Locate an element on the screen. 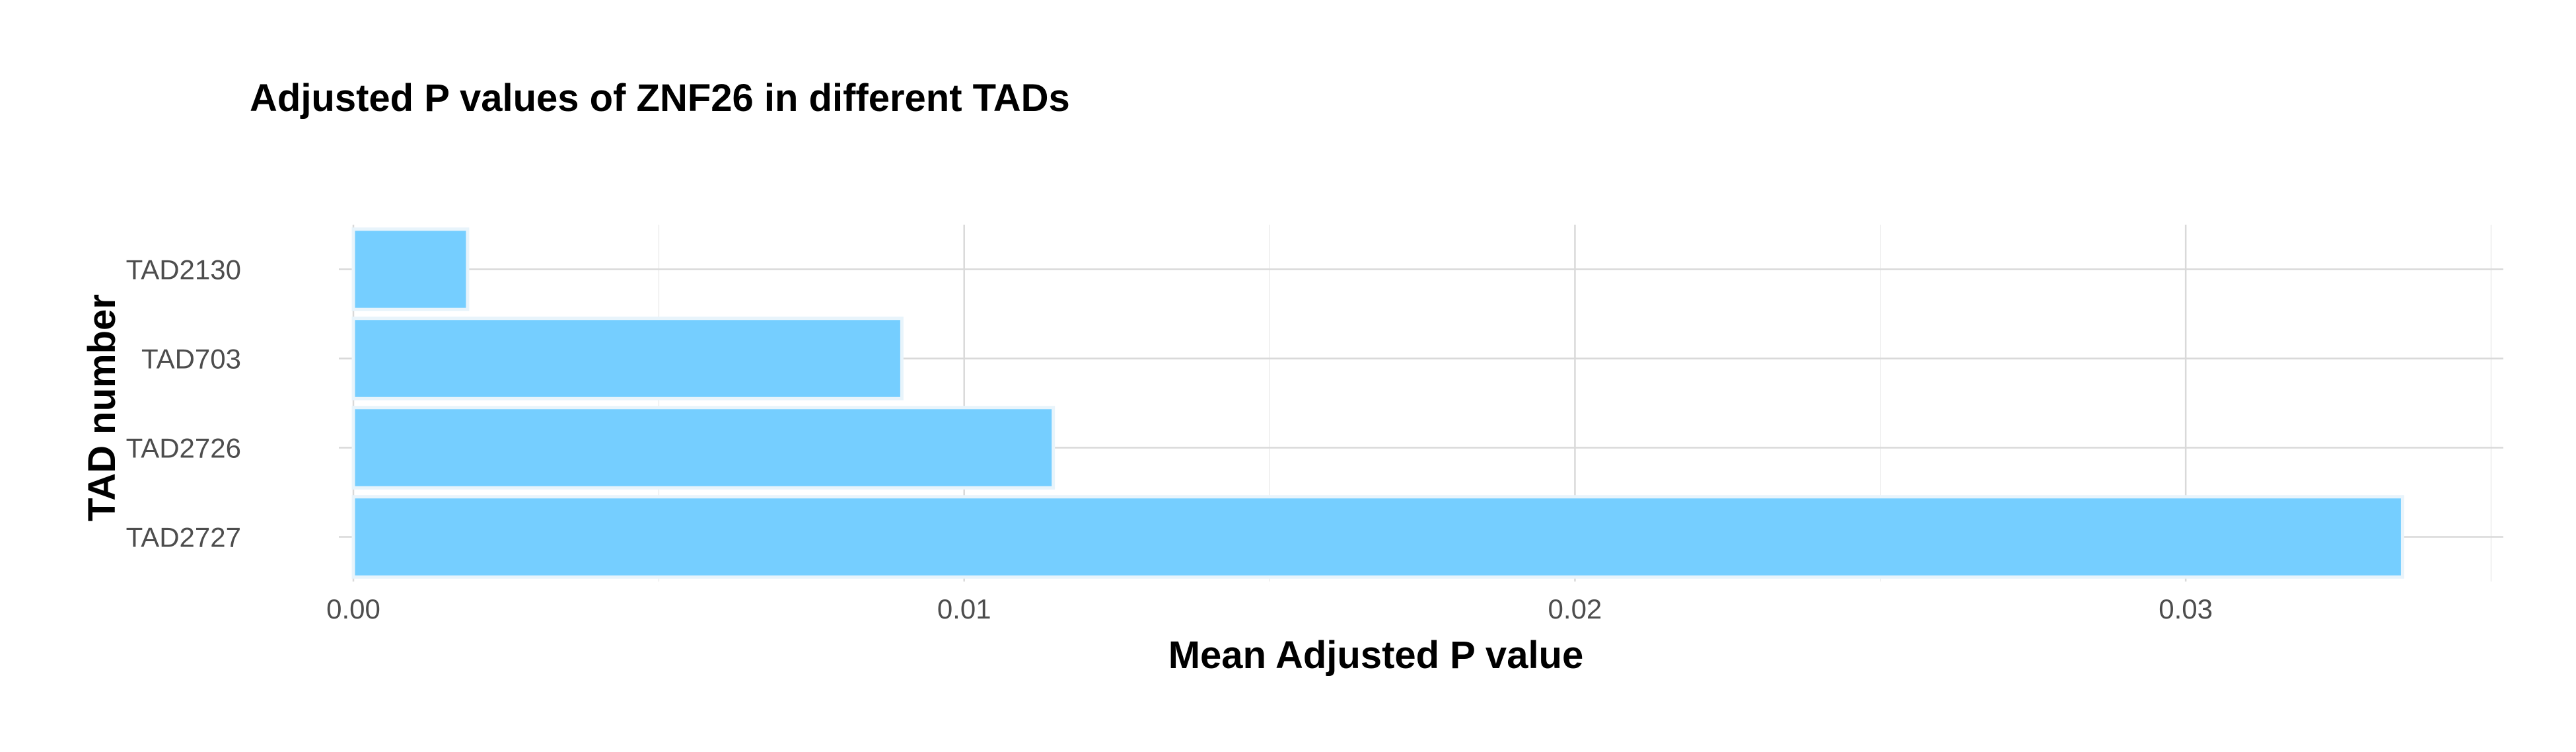 The width and height of the screenshot is (2576, 752). x-tick-label: 0.02 is located at coordinates (1575, 608).